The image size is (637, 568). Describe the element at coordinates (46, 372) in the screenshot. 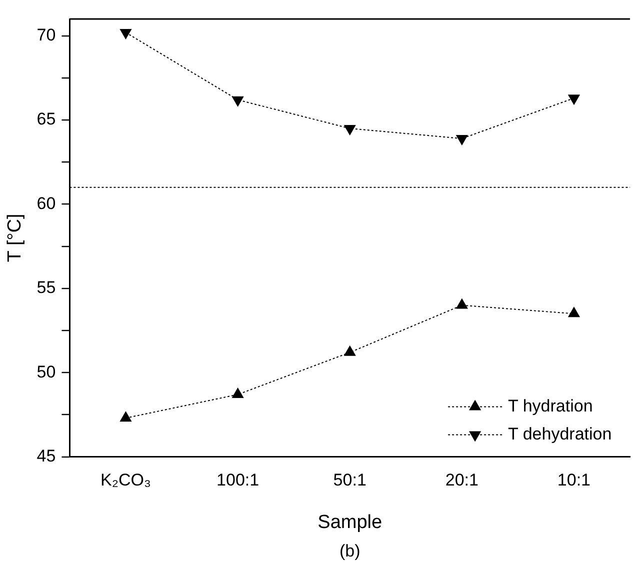

I see `y-tick-label: 50` at that location.